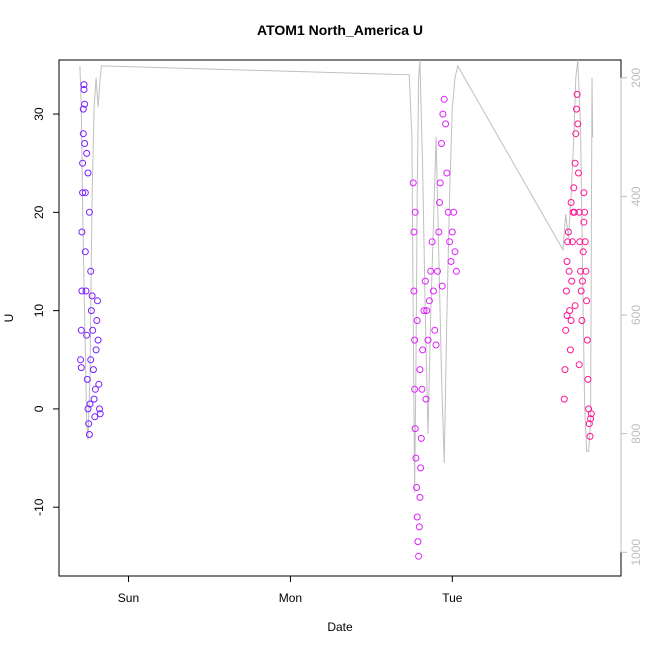 The image size is (650, 650). What do you see at coordinates (39, 114) in the screenshot?
I see `y-tick-label: 30` at bounding box center [39, 114].